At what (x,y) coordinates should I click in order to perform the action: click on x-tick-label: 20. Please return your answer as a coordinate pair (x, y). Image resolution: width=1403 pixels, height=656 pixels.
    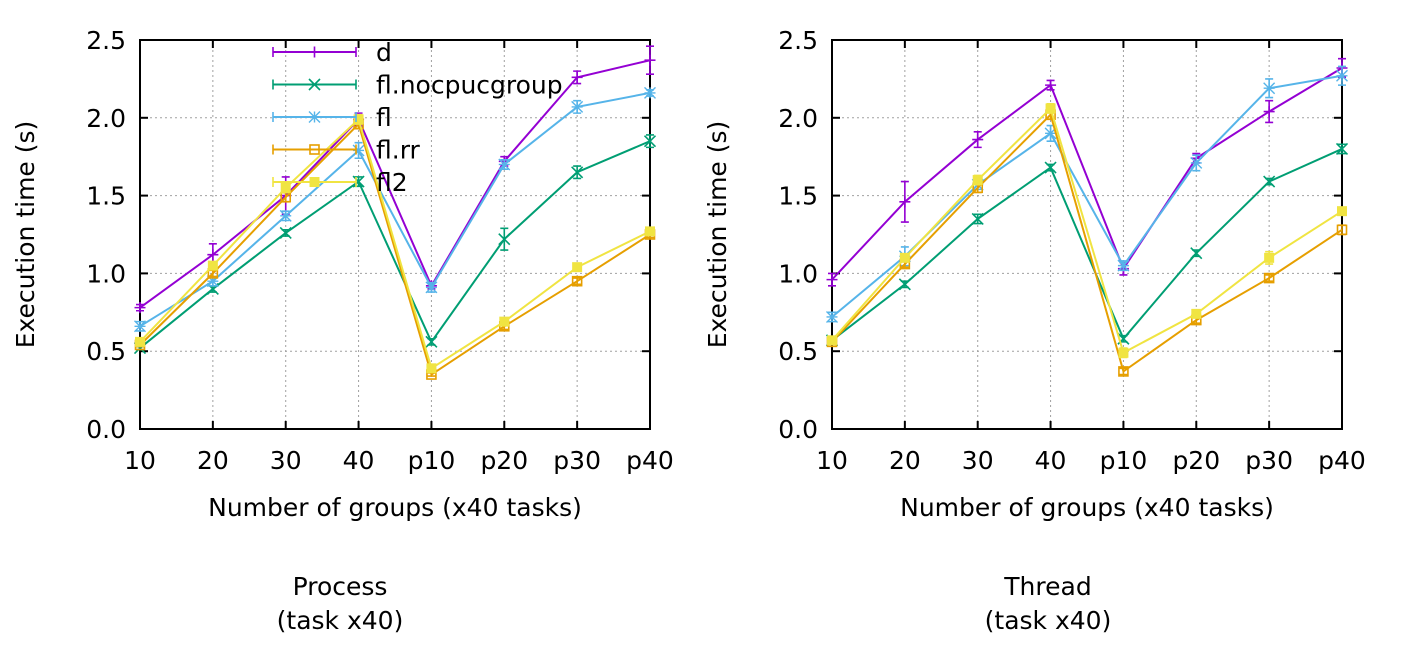
    Looking at the image, I should click on (213, 460).